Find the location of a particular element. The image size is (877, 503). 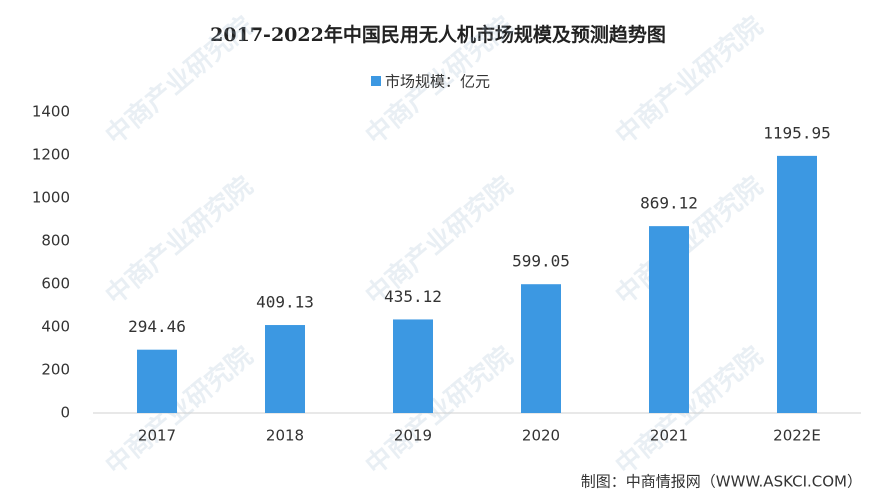

value-label: 409.13 is located at coordinates (285, 302).